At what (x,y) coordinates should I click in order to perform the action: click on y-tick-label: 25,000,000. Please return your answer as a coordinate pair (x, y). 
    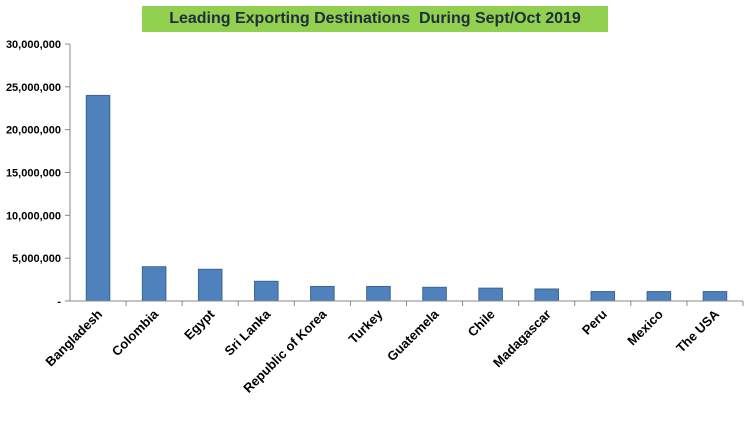
    Looking at the image, I should click on (33, 88).